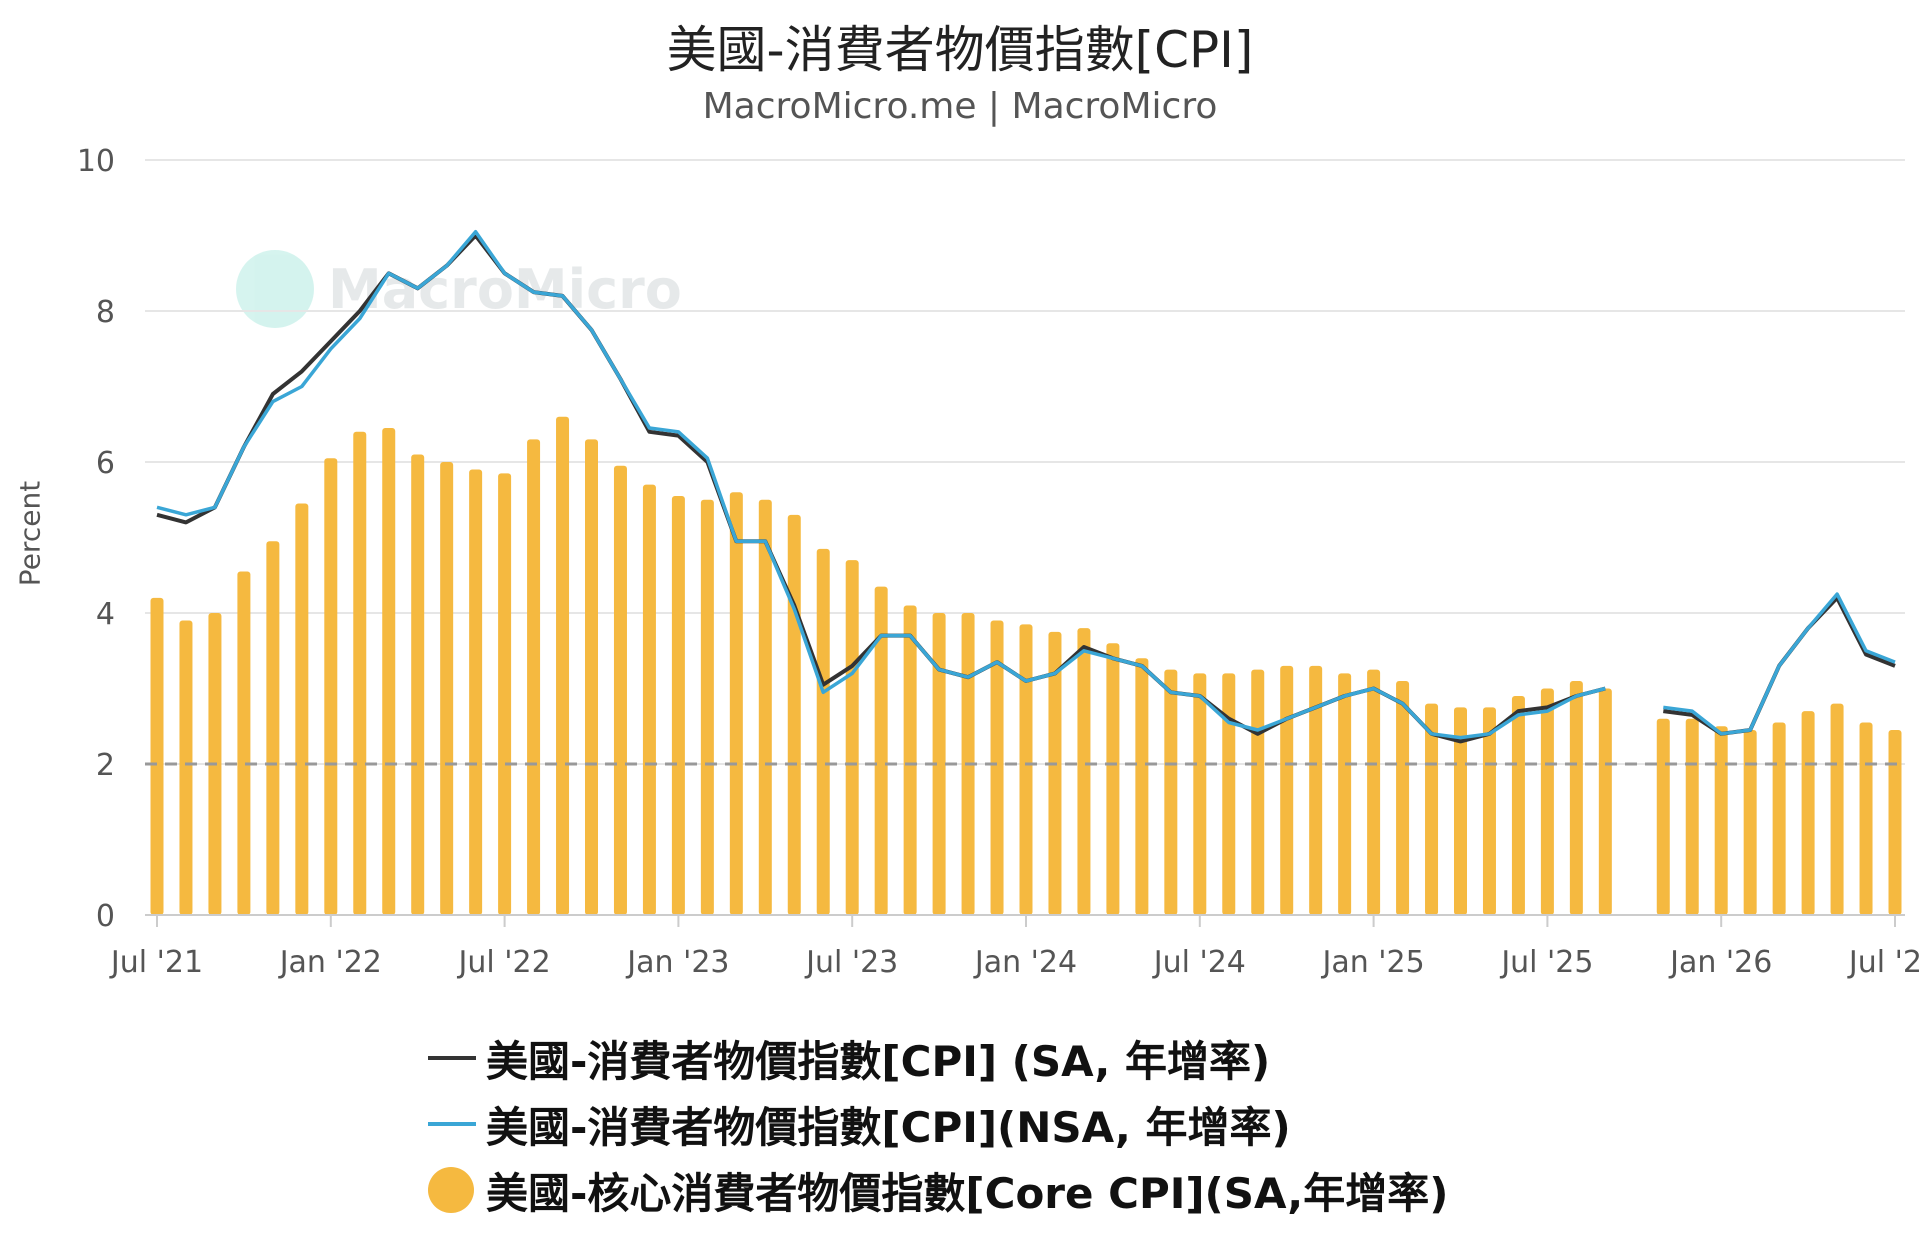 The width and height of the screenshot is (1920, 1250). I want to click on x-tick-label: Jan '26, so click(1720, 962).